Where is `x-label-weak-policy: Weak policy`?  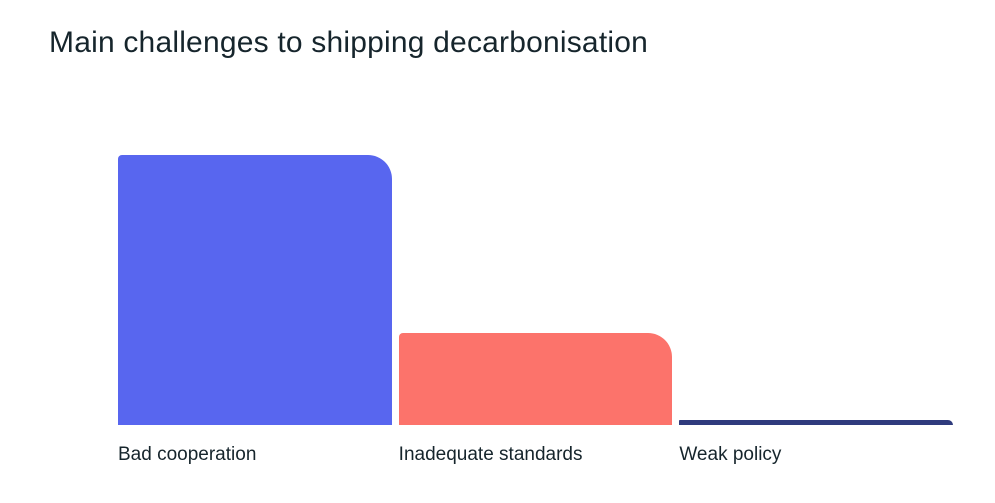 x-label-weak-policy: Weak policy is located at coordinates (730, 454).